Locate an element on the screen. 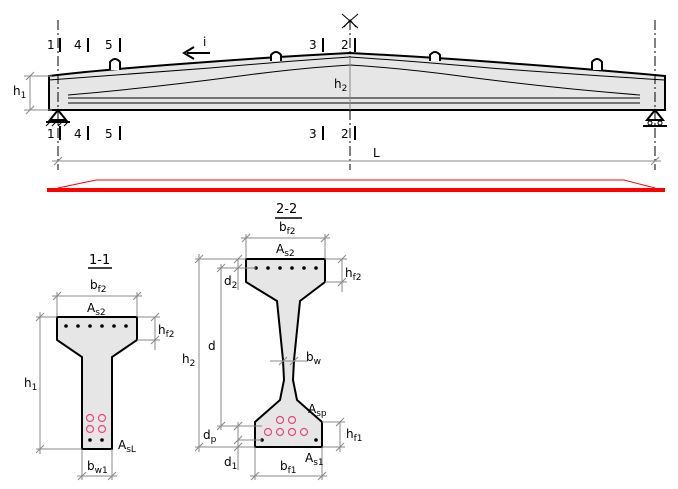  section-1-1-body is located at coordinates (97, 383).